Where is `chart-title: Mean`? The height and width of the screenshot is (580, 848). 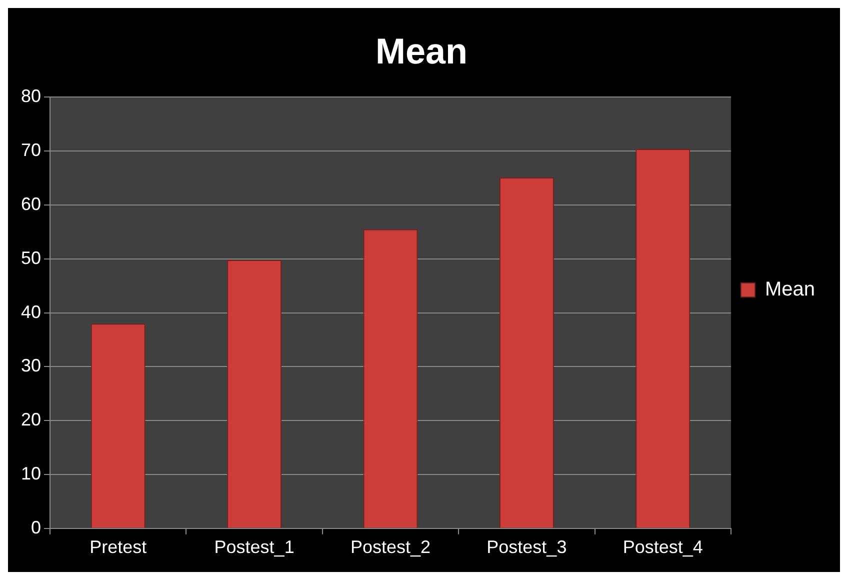
chart-title: Mean is located at coordinates (421, 51).